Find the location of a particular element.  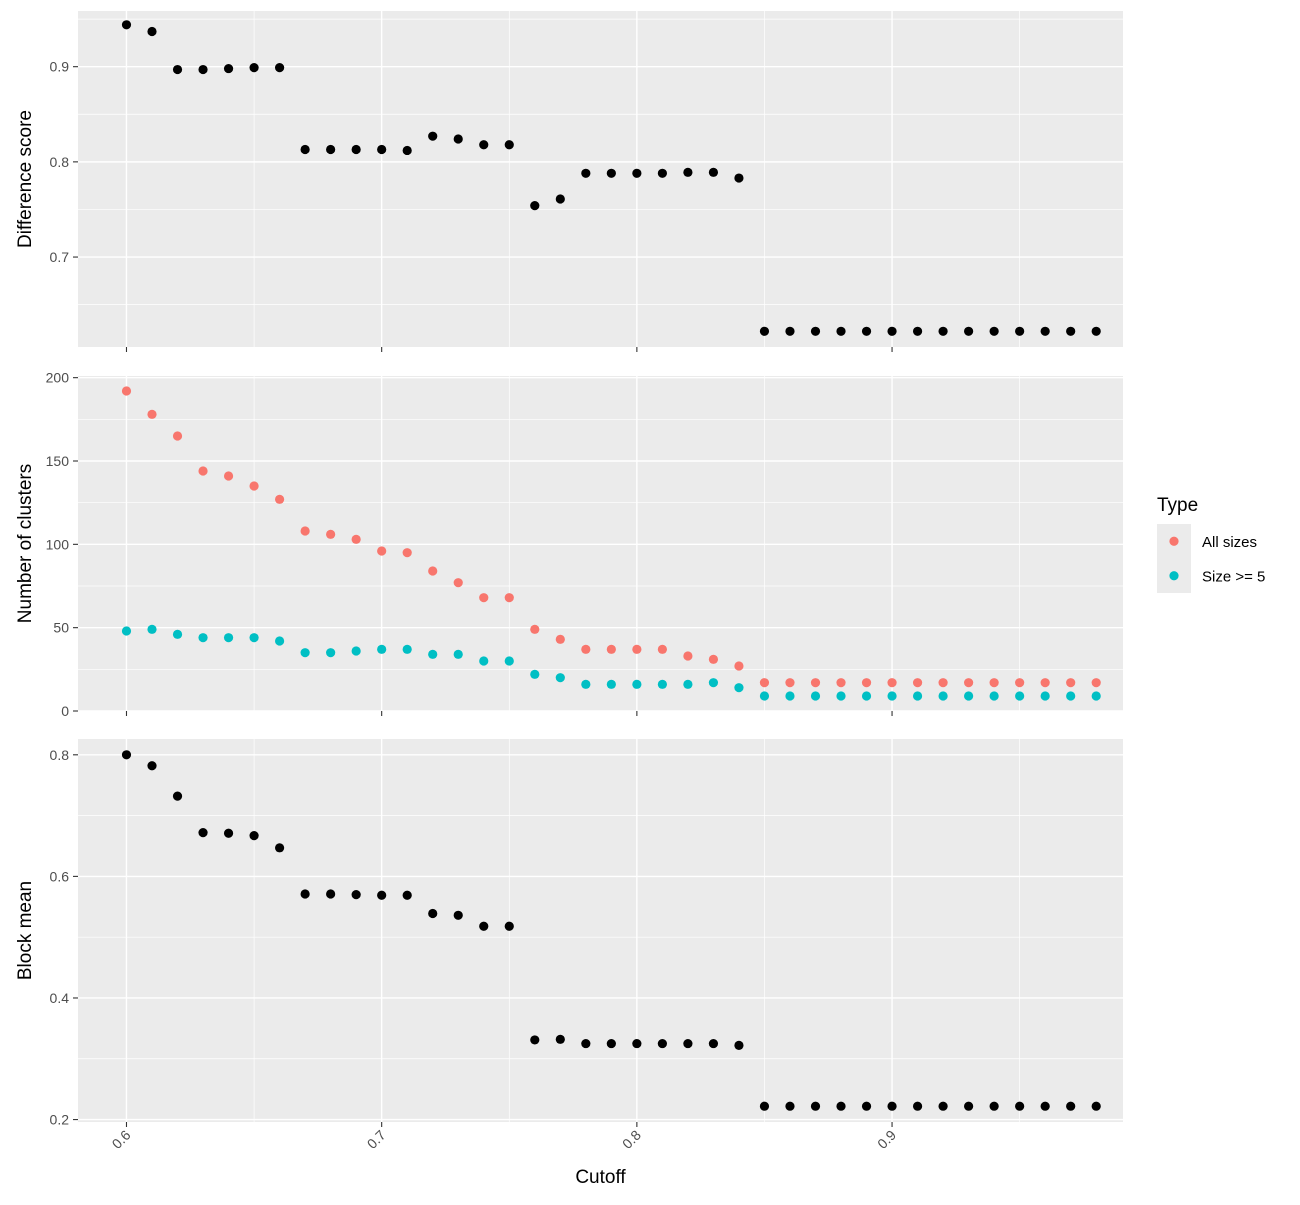

y-tick-label: 0.7 is located at coordinates (60, 257).